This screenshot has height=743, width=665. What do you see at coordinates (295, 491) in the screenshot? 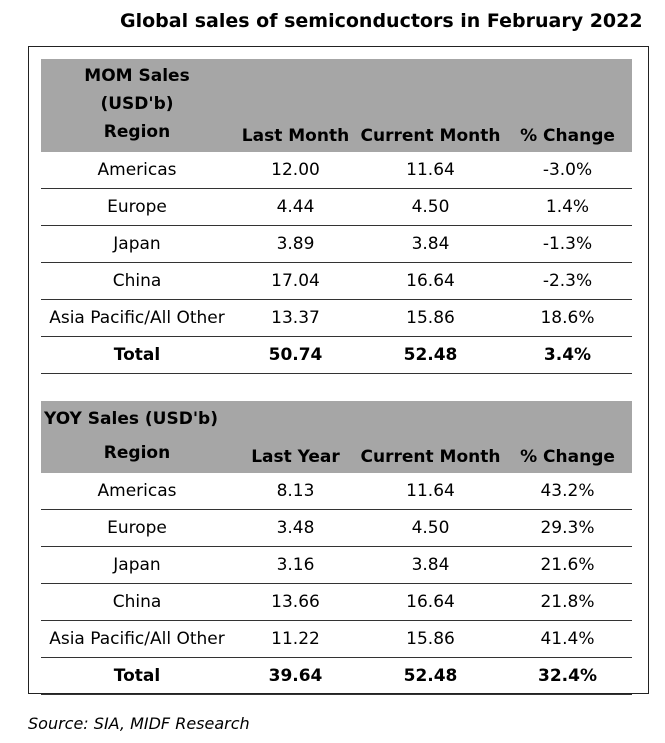
I see `value-cell: 8.13` at bounding box center [295, 491].